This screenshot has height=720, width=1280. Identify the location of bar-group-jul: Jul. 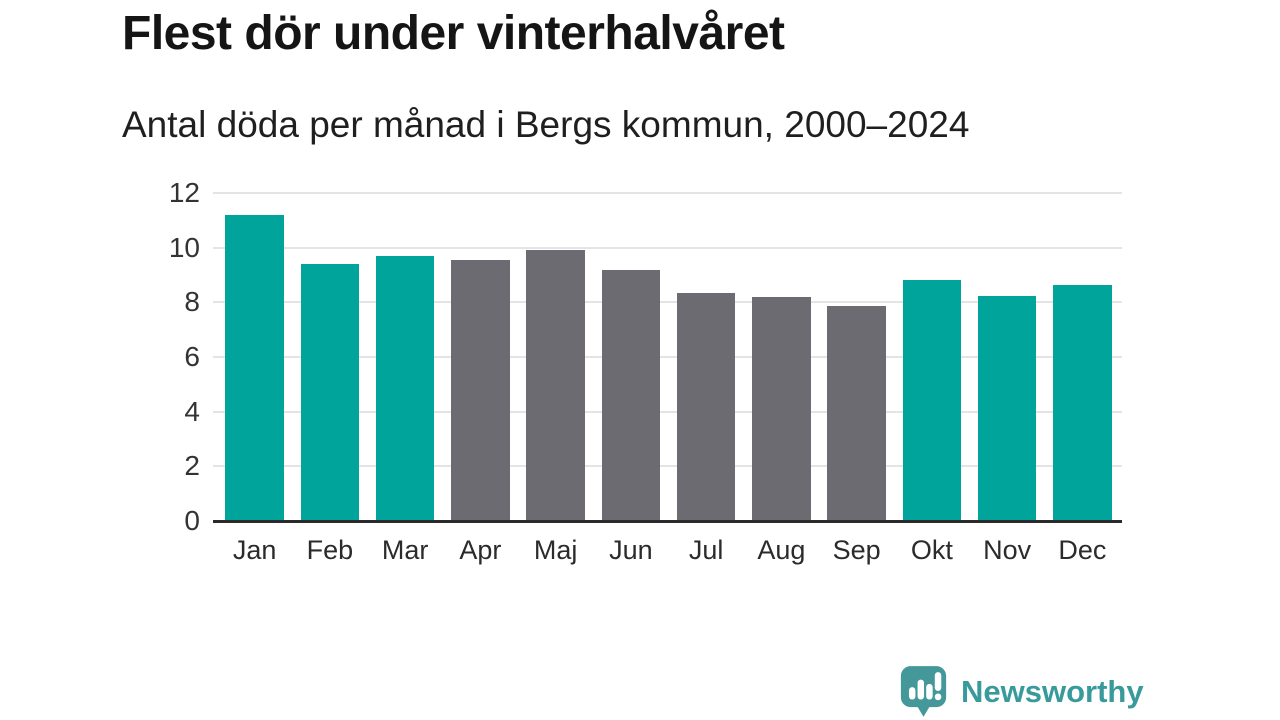
(706, 379).